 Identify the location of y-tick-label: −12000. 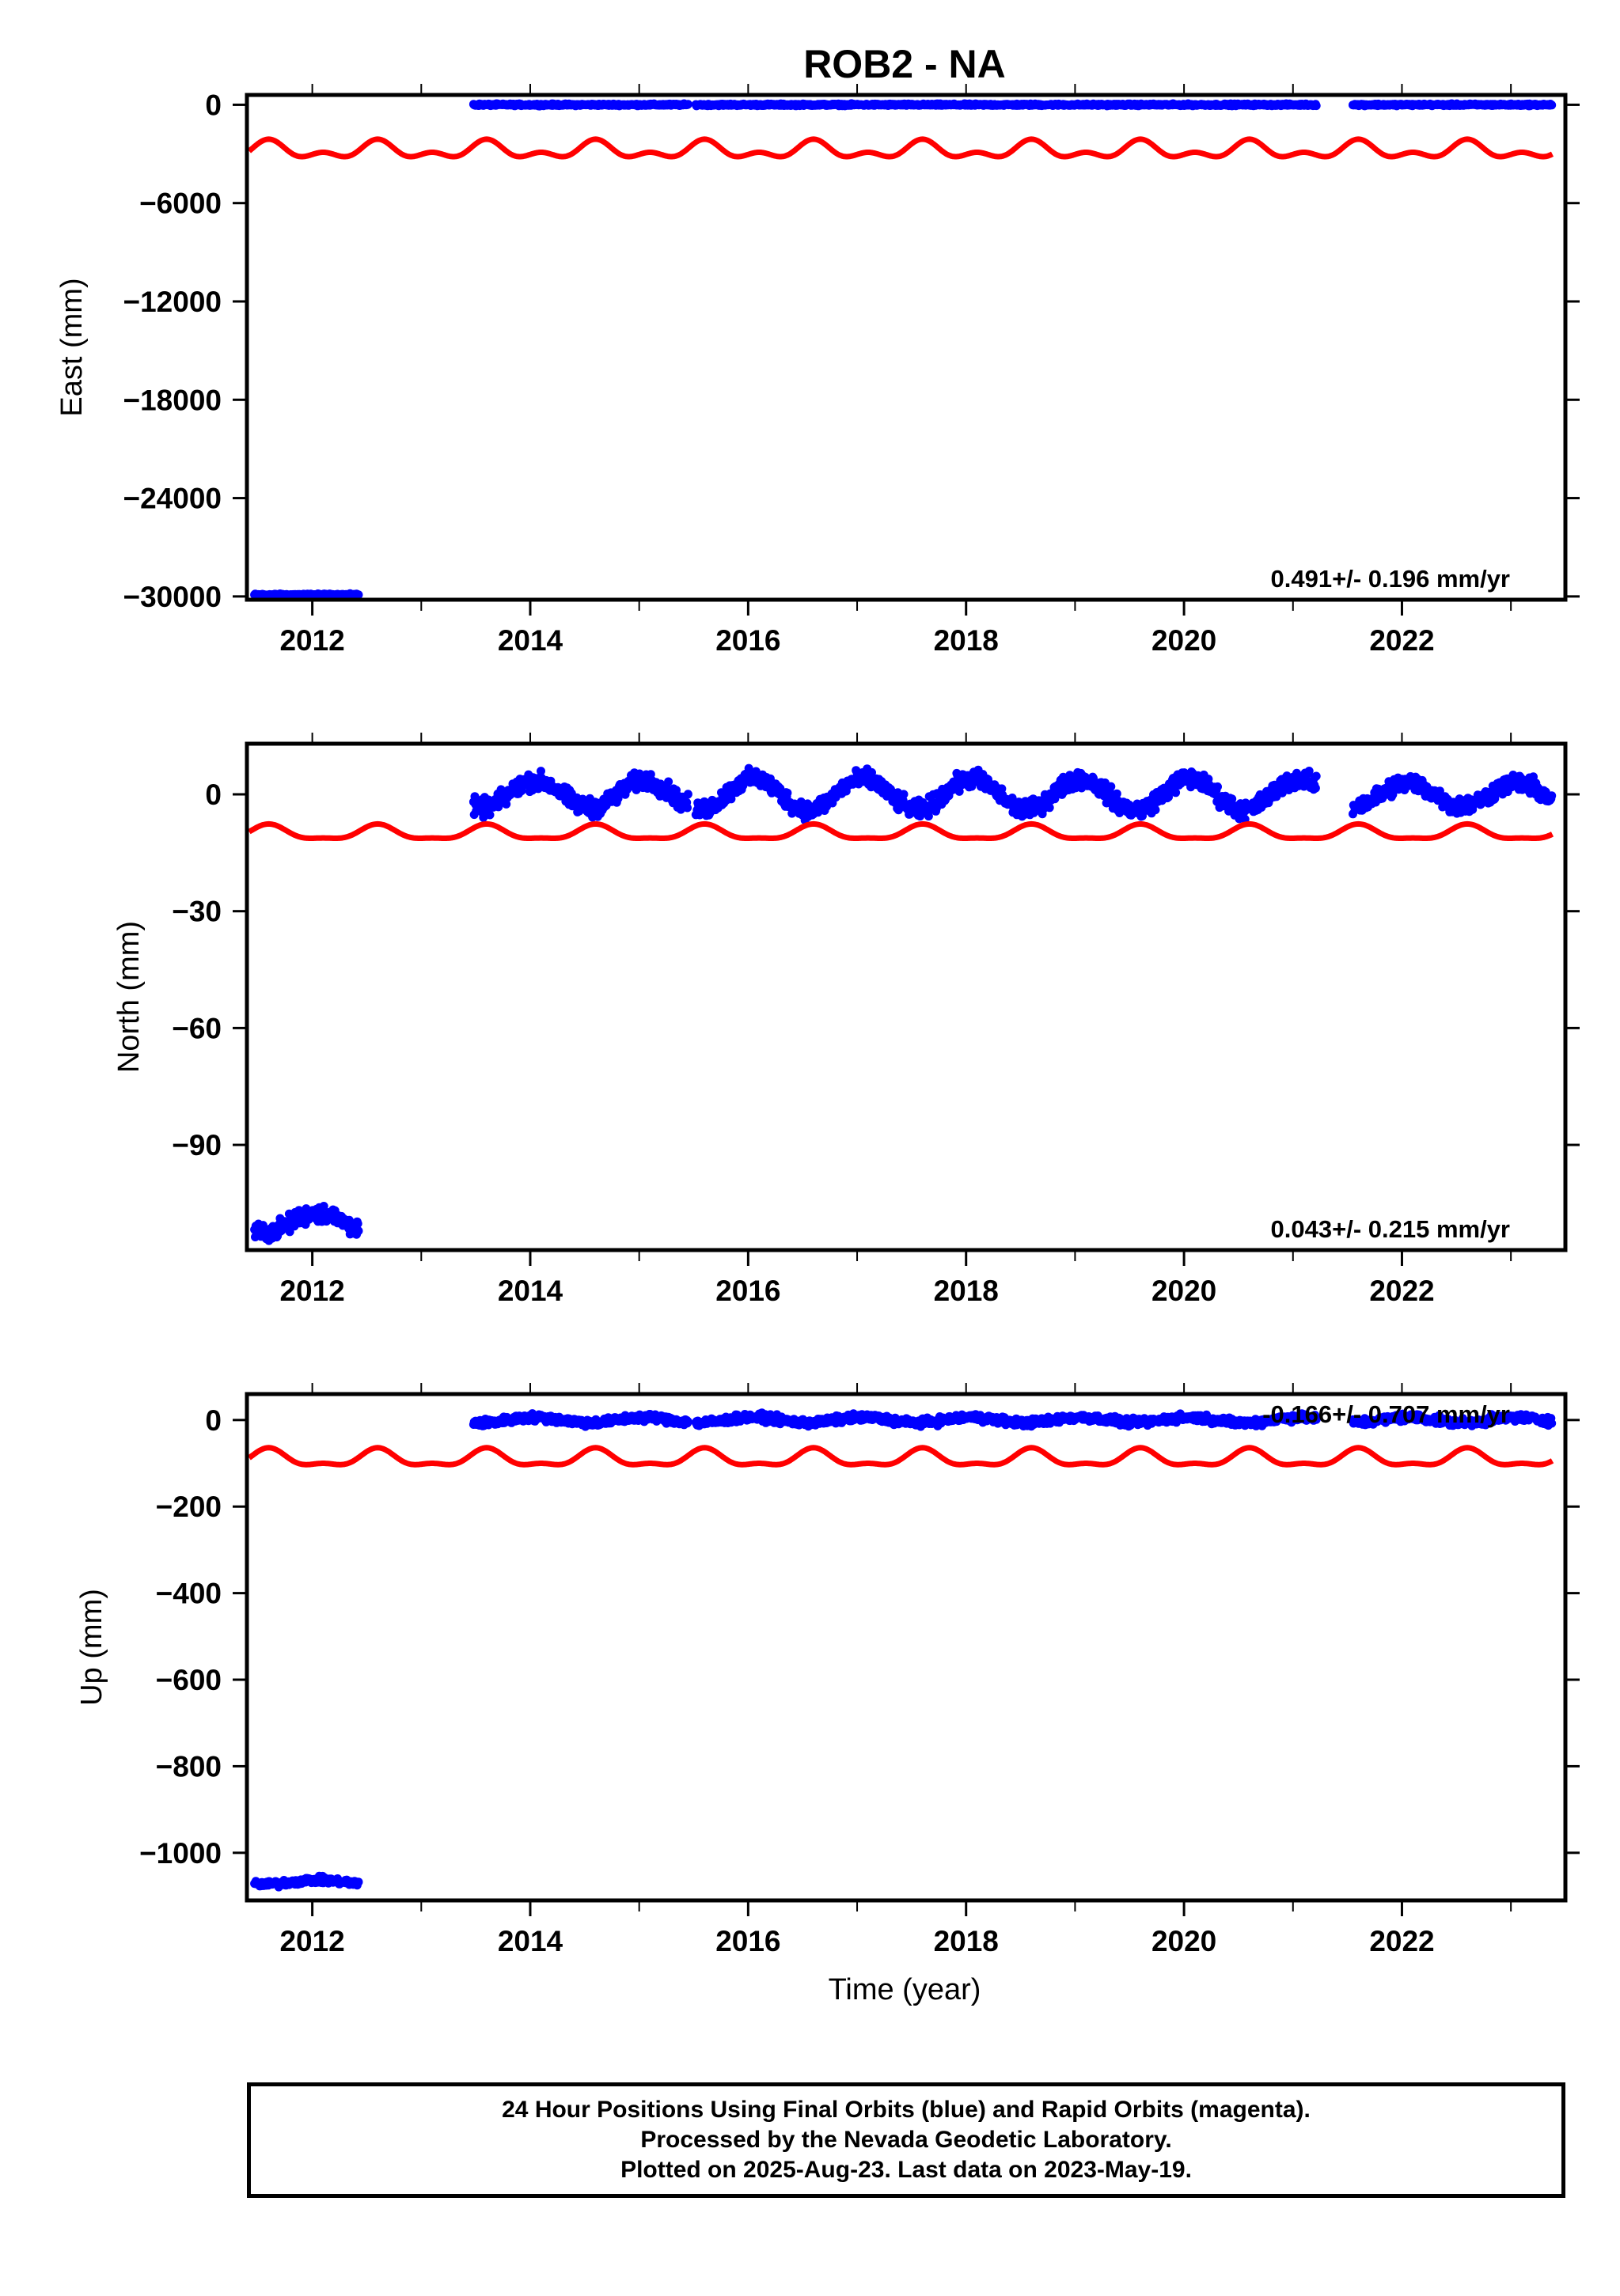
(172, 302).